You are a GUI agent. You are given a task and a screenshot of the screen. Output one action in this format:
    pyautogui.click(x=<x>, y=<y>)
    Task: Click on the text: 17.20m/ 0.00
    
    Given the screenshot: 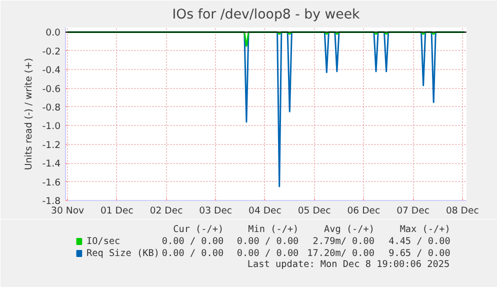 What is the action you would take?
    pyautogui.click(x=341, y=253)
    